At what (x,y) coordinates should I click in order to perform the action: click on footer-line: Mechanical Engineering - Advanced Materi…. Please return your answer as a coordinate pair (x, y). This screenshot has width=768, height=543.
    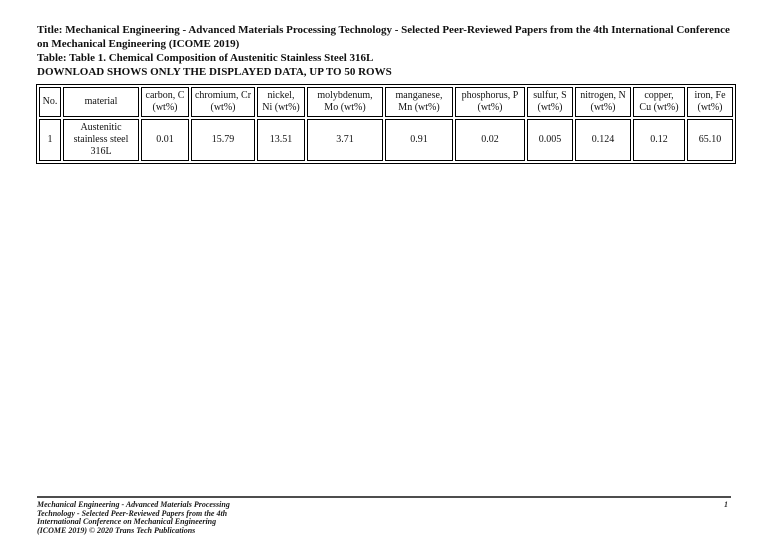
    Looking at the image, I should click on (133, 504).